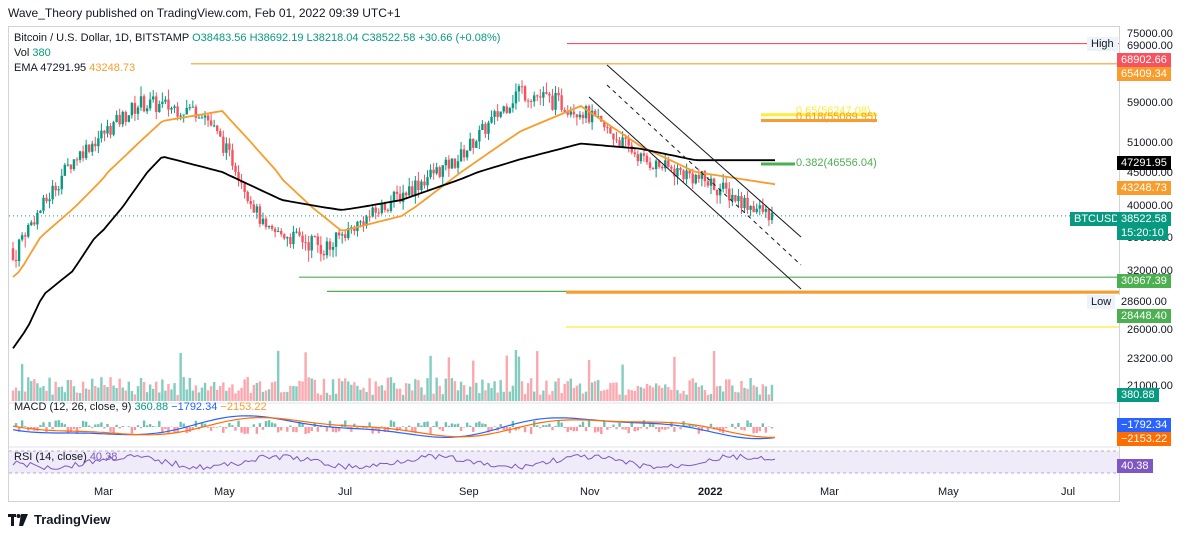 The image size is (1200, 537). I want to click on time-tick: Jul, so click(345, 492).